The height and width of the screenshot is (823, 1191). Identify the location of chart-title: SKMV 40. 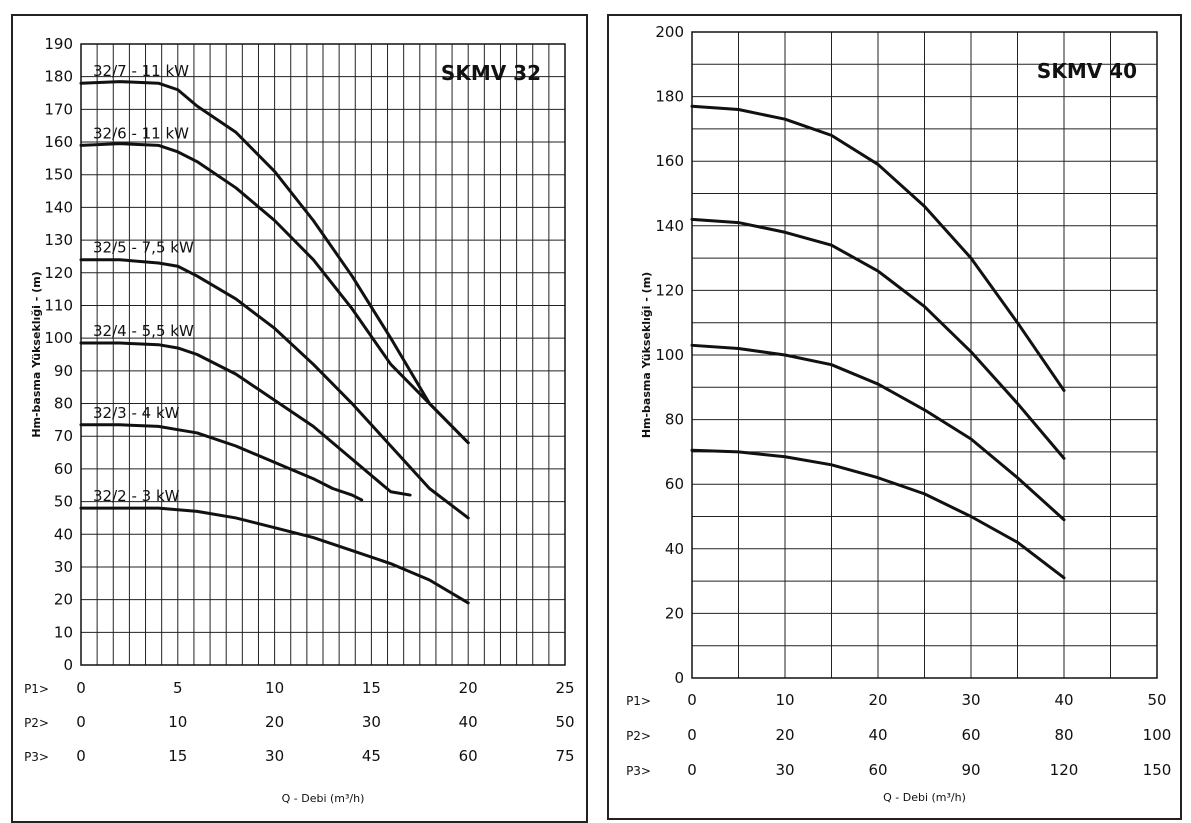
(1087, 71).